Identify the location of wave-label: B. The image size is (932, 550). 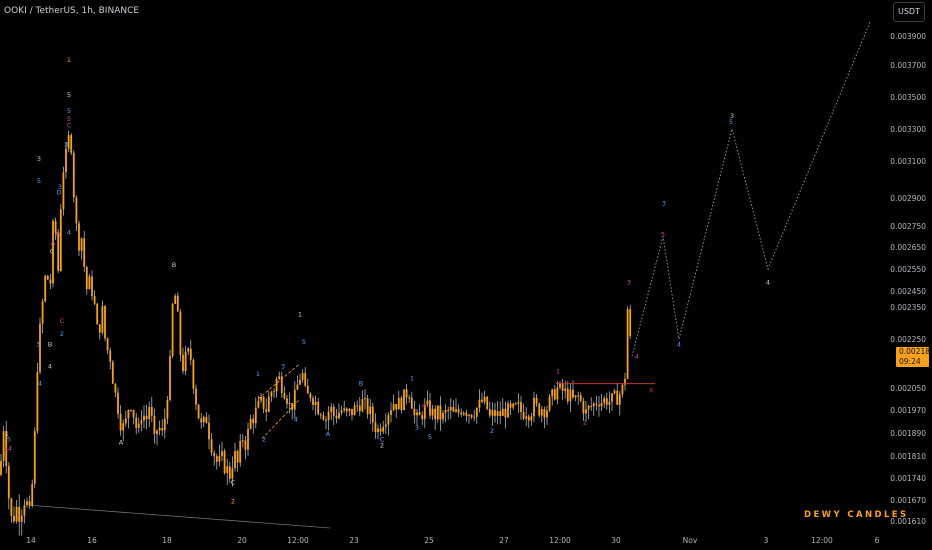
(58, 235).